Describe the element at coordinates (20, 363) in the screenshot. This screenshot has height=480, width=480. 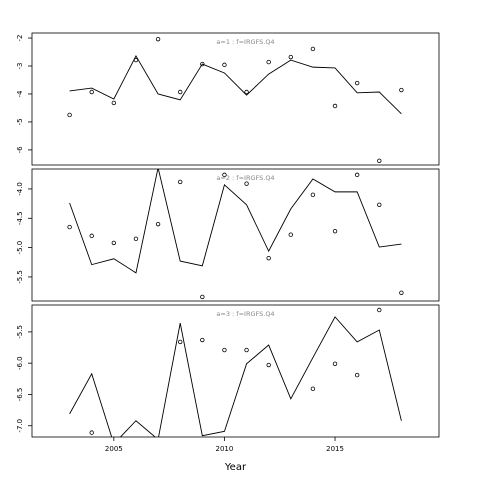
I see `y-tick-label: -6.0` at that location.